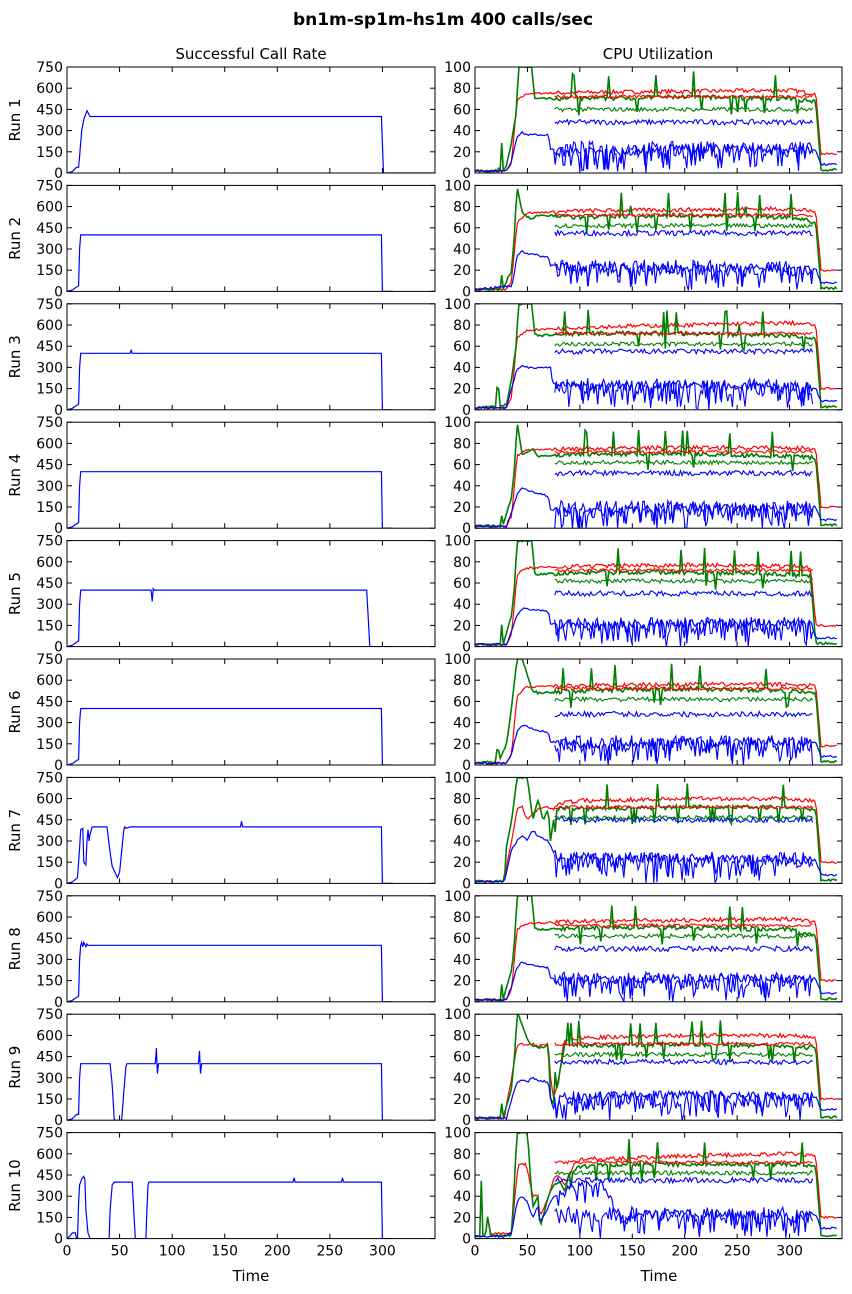  What do you see at coordinates (659, 1276) in the screenshot?
I see `right-xlabel: Time` at bounding box center [659, 1276].